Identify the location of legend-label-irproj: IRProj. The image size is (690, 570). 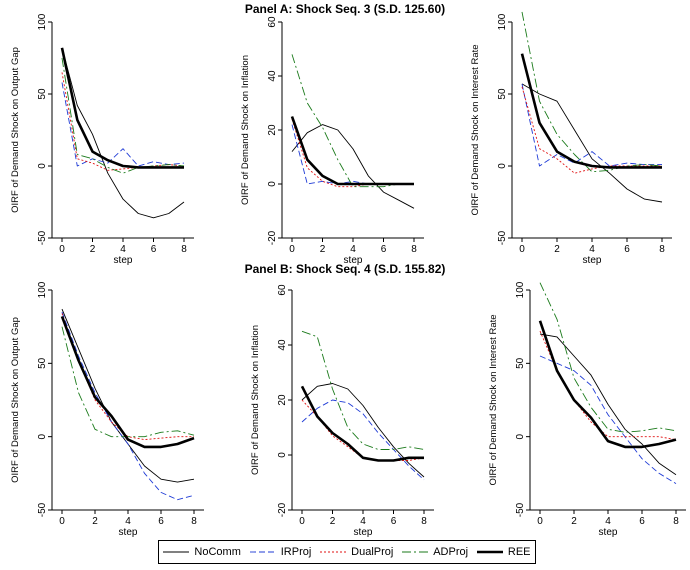
(296, 552).